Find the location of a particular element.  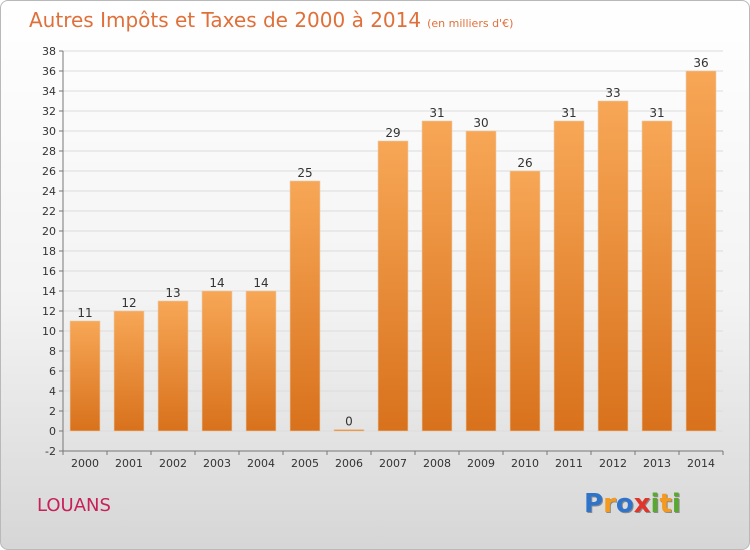

y-tick-label: 34 is located at coordinates (49, 91).